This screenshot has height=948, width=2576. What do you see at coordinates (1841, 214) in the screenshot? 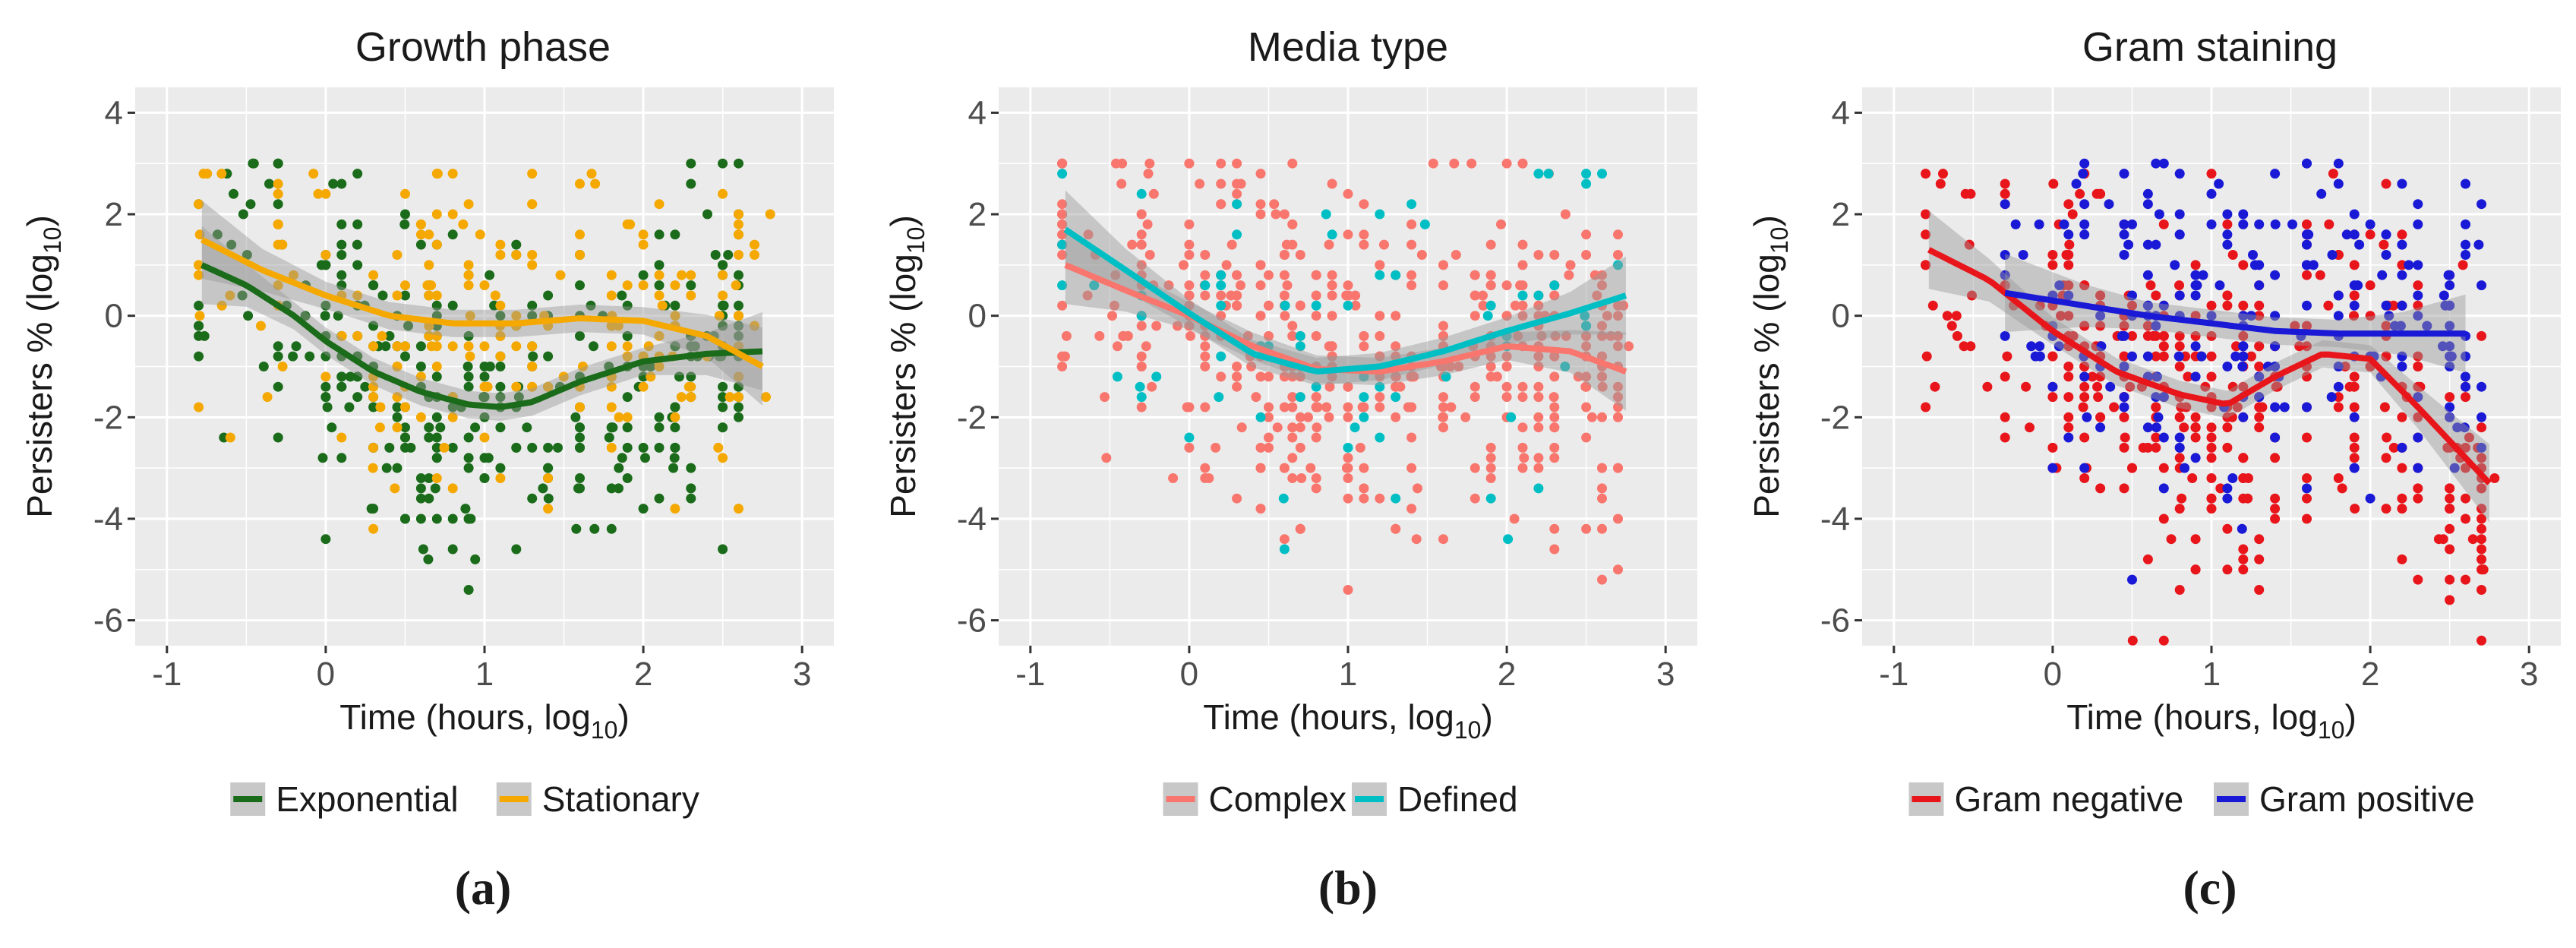
I see `y-tick-label: 2` at bounding box center [1841, 214].